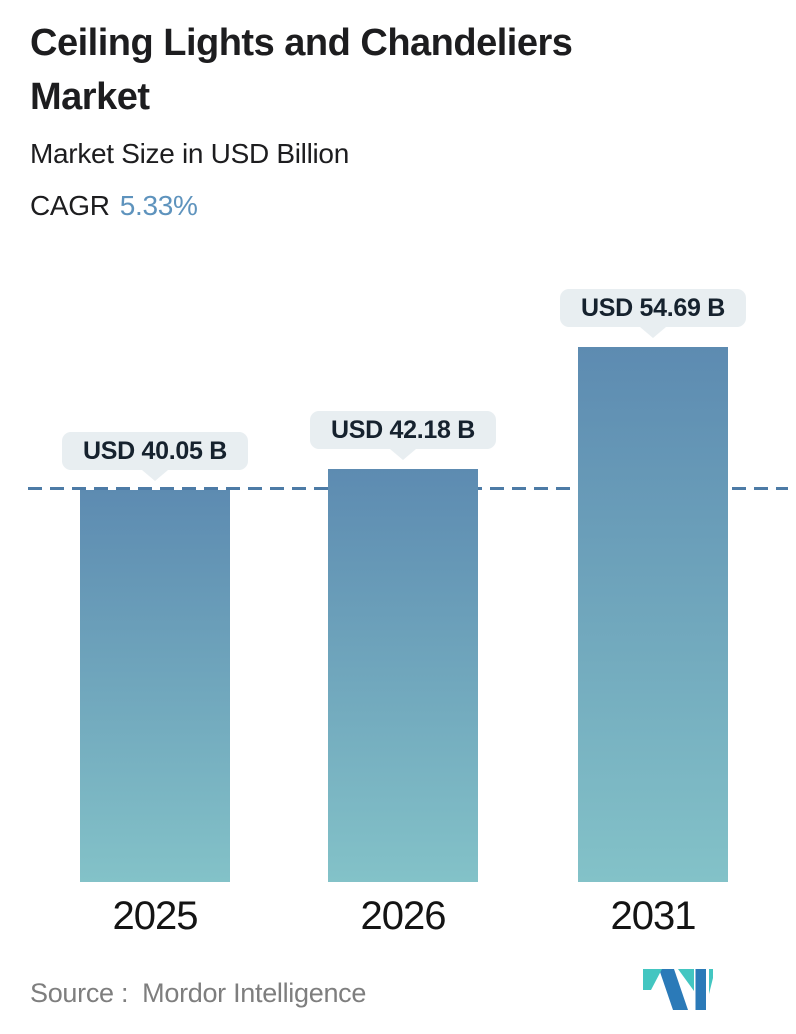 Image resolution: width=796 pixels, height=1034 pixels. What do you see at coordinates (158, 205) in the screenshot?
I see `cagr-value: 5.33%` at bounding box center [158, 205].